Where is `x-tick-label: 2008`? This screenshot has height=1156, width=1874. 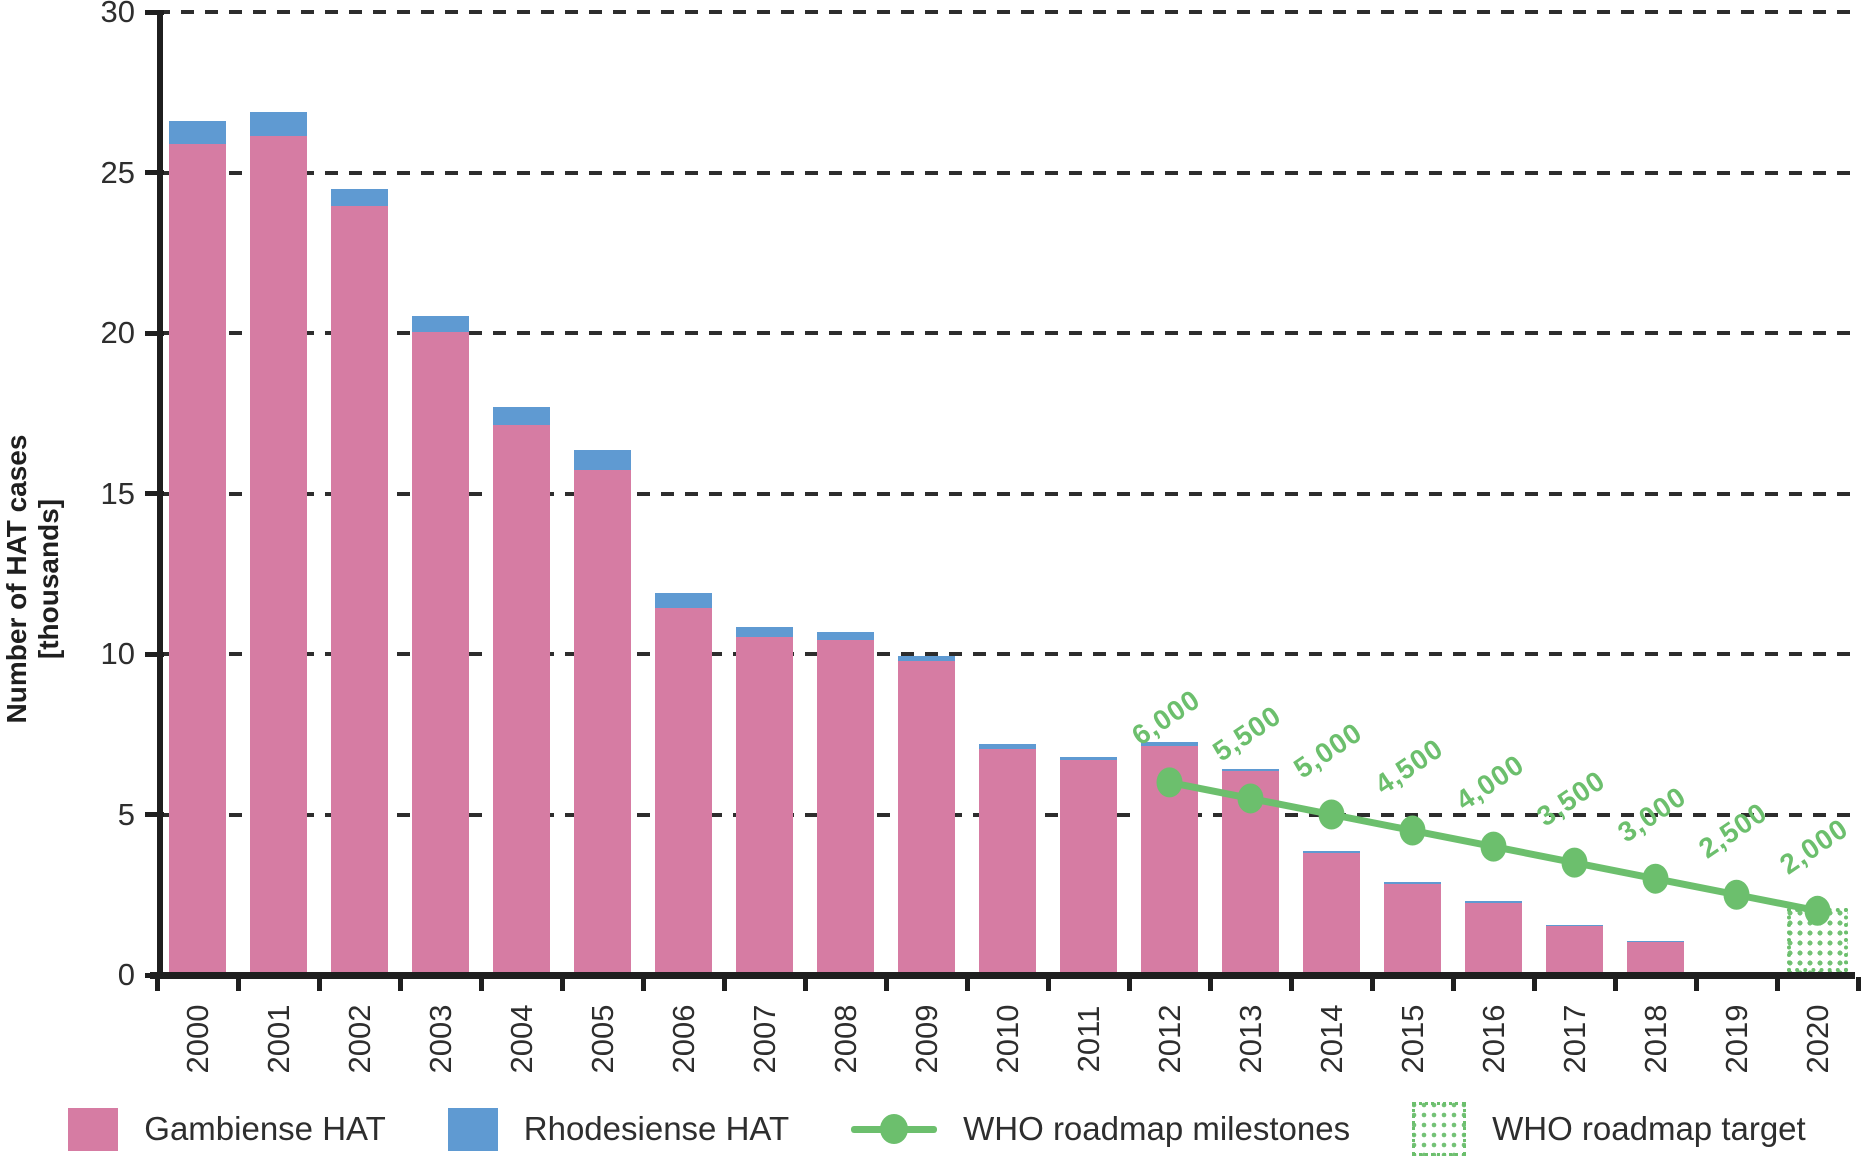
x-tick-label: 2008 is located at coordinates (845, 1039).